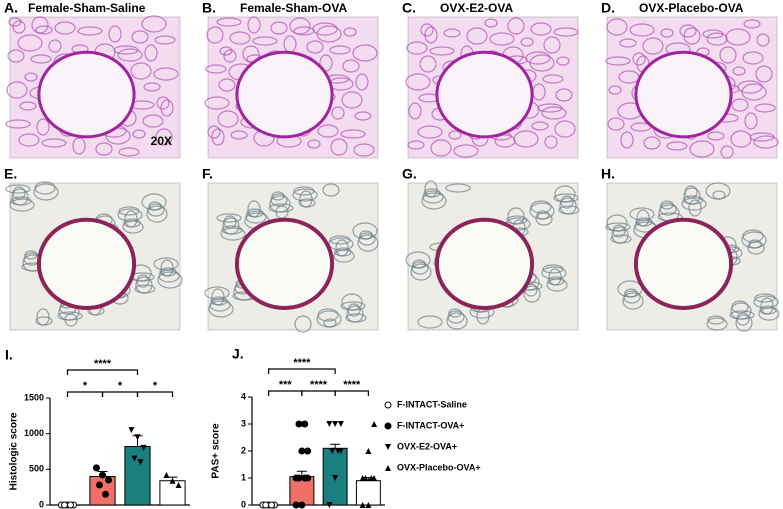 Image resolution: width=783 pixels, height=509 pixels. What do you see at coordinates (286, 385) in the screenshot?
I see `significance-label: ***` at bounding box center [286, 385].